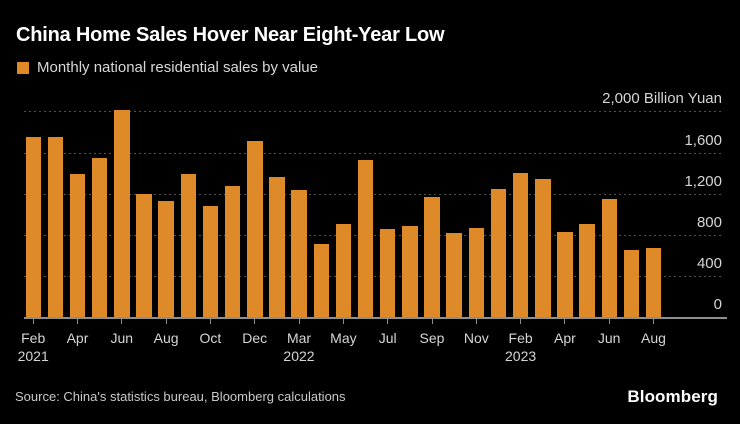 The image size is (740, 424). What do you see at coordinates (703, 140) in the screenshot?
I see `y-axis-label: 1,600` at bounding box center [703, 140].